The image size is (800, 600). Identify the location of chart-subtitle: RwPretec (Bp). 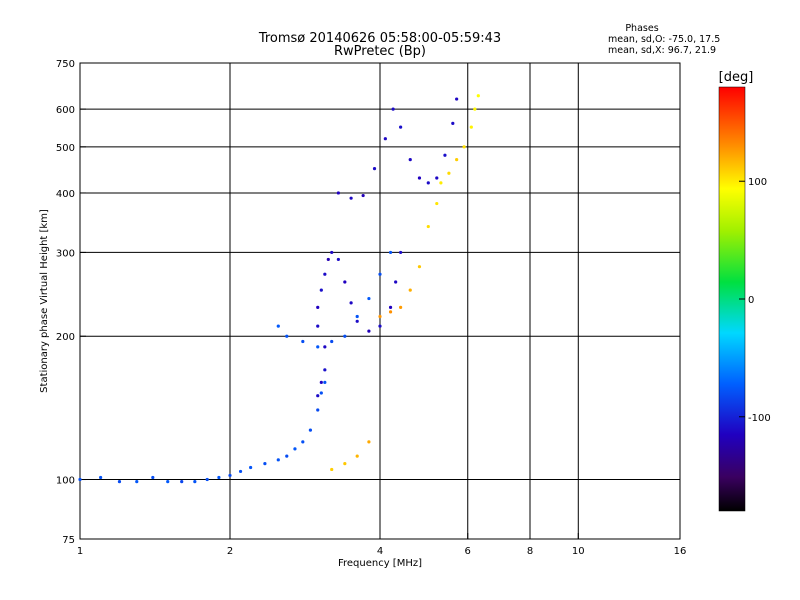
(380, 51).